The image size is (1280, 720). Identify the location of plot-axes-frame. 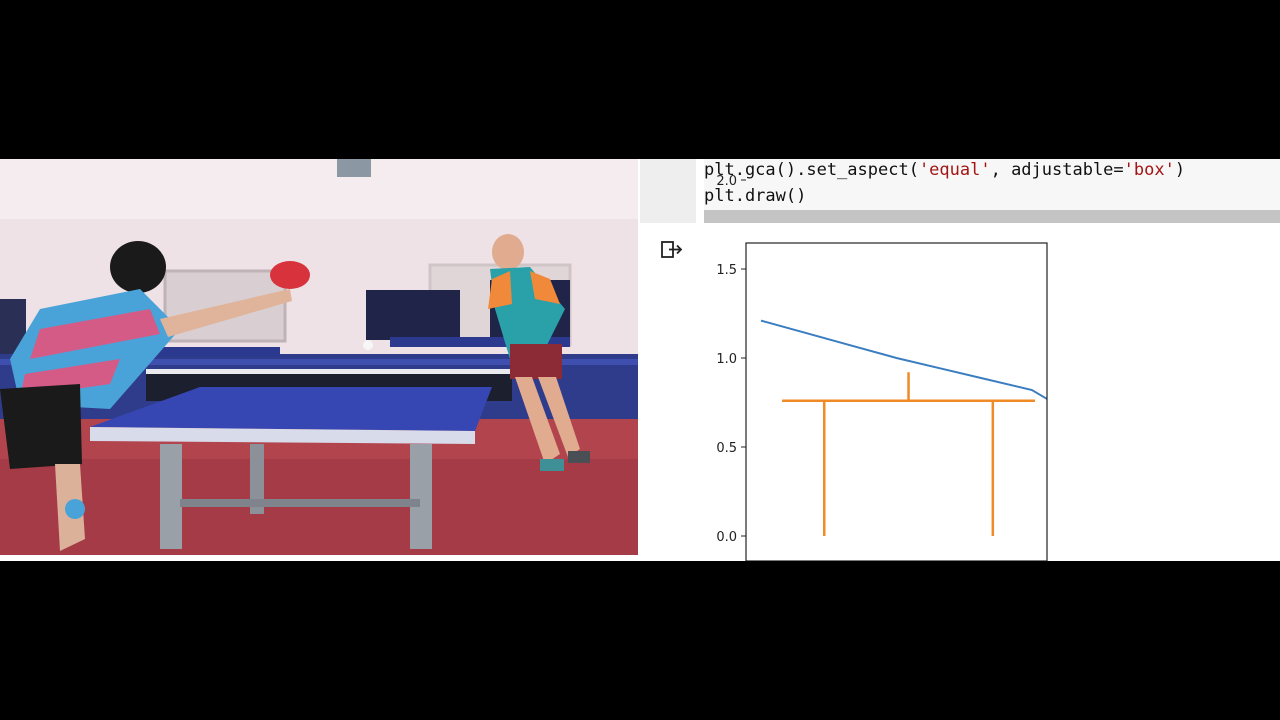
(896, 401).